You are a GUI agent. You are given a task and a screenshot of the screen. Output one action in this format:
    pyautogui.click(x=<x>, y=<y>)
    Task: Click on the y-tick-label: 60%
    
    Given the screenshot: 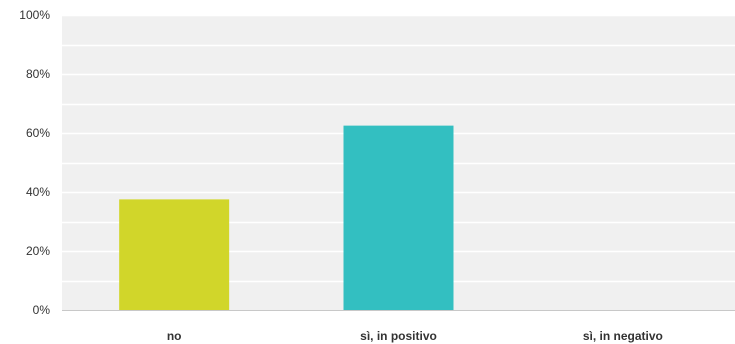 What is the action you would take?
    pyautogui.click(x=38, y=133)
    